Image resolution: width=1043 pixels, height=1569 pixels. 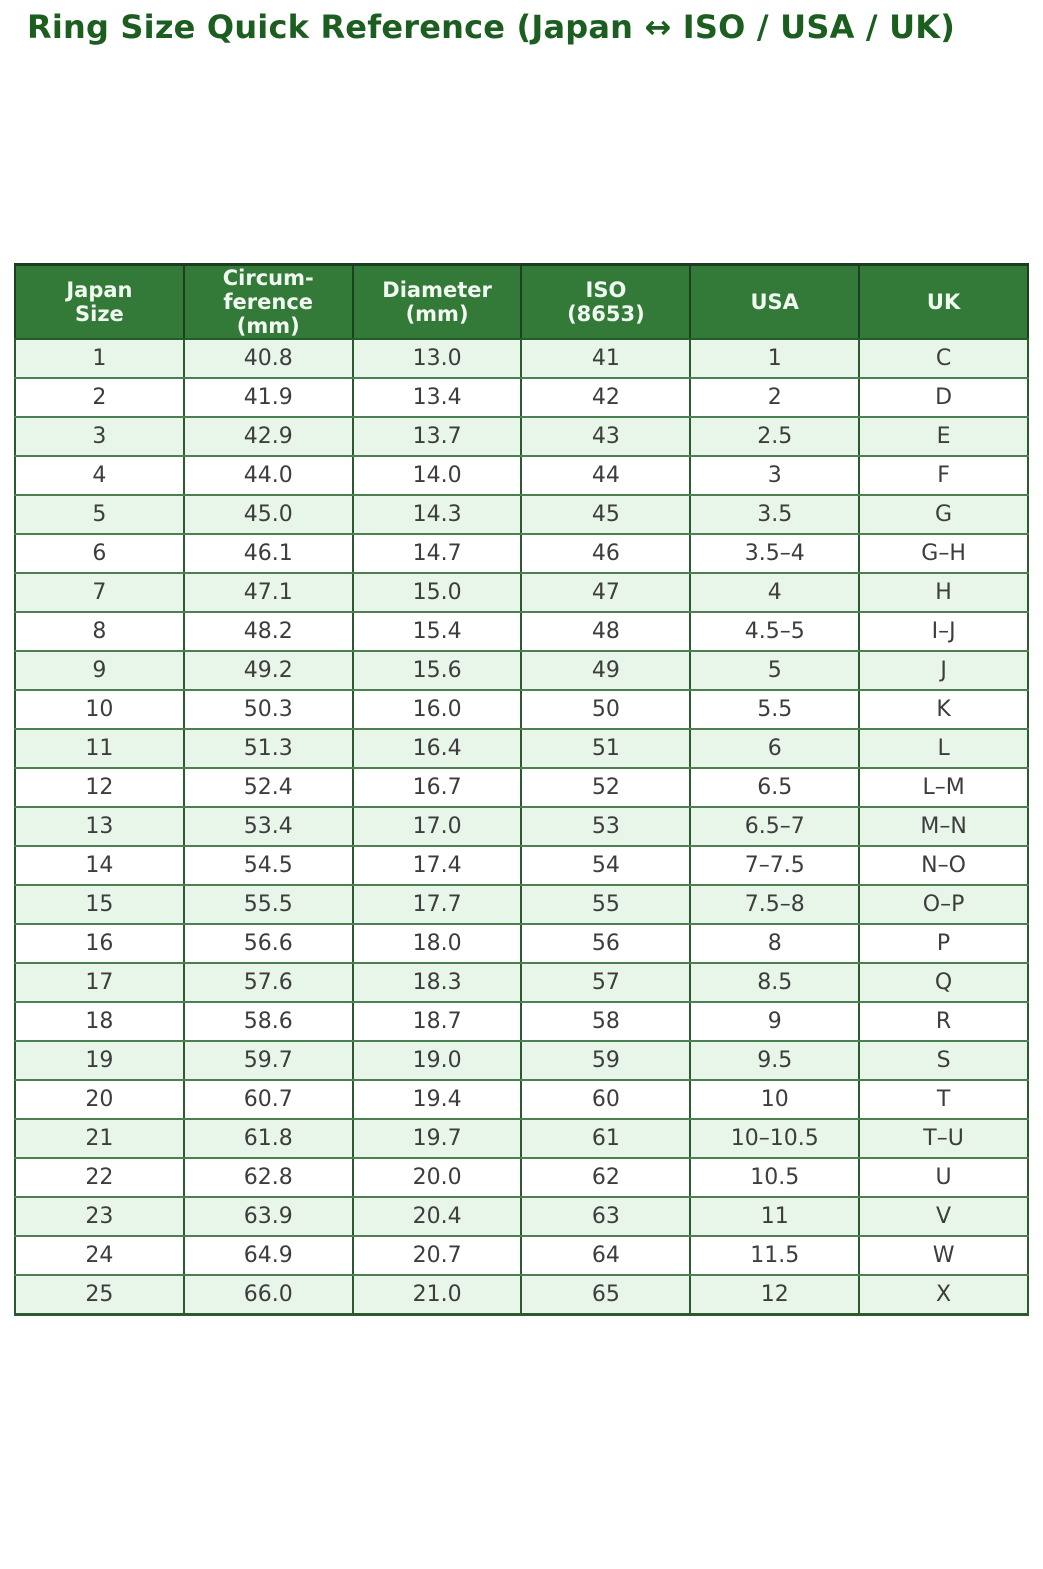 What do you see at coordinates (437, 1216) in the screenshot?
I see `cell-diameter-mm: 20.4` at bounding box center [437, 1216].